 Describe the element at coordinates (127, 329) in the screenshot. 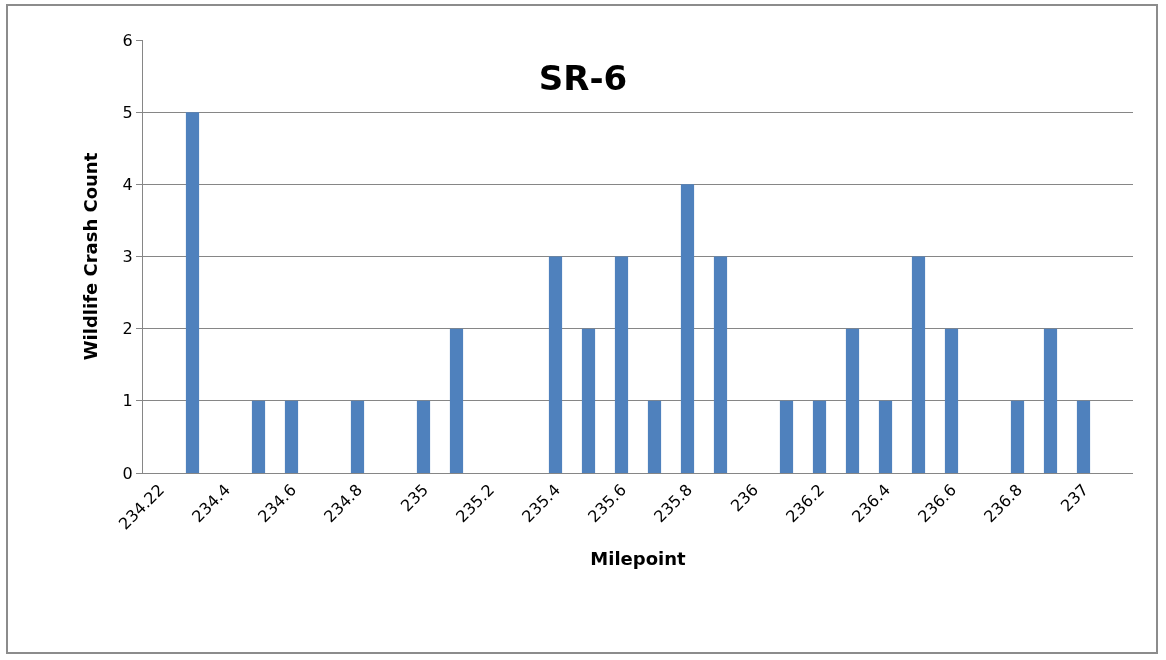

I see `y-tick-label: 2` at that location.